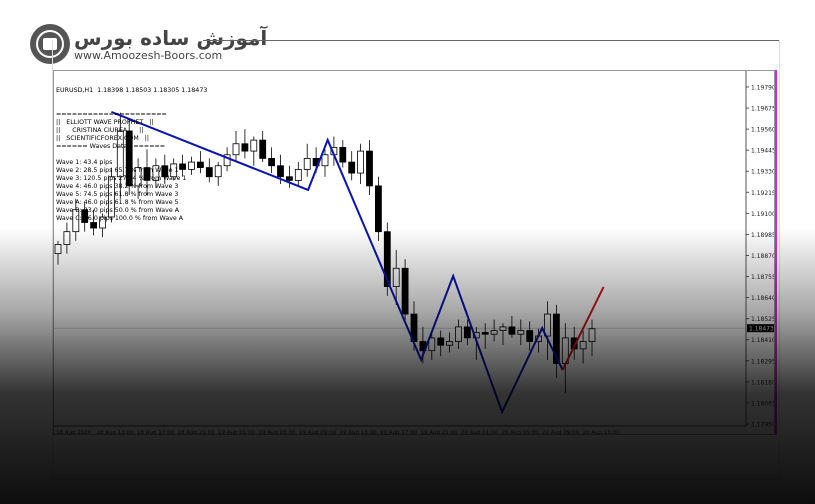 This screenshot has height=504, width=815. I want to click on indicator-line: || CRISTINA CIUREA ||, so click(100, 130).